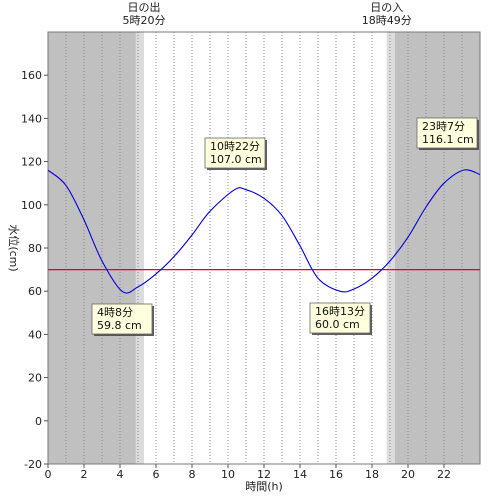 This screenshot has height=496, width=496. Describe the element at coordinates (443, 126) in the screenshot. I see `callout-time: 23時7分` at that location.